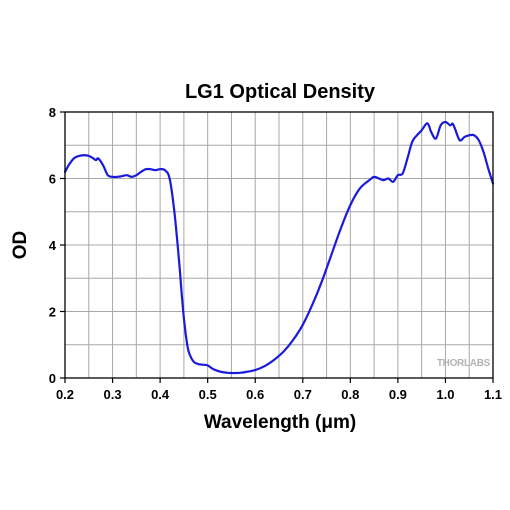 This screenshot has width=510, height=510. What do you see at coordinates (160, 394) in the screenshot?
I see `x-tick-label: 0.4` at bounding box center [160, 394].